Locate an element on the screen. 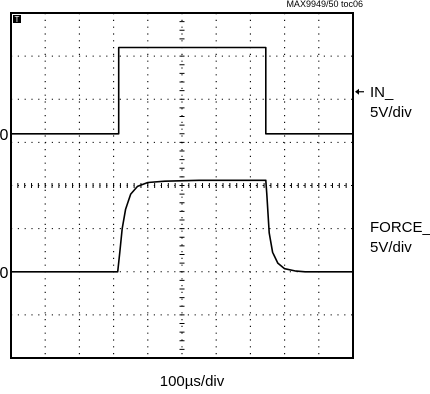 This screenshot has width=430, height=394. x-scale-label: 100µs/div is located at coordinates (192, 381).